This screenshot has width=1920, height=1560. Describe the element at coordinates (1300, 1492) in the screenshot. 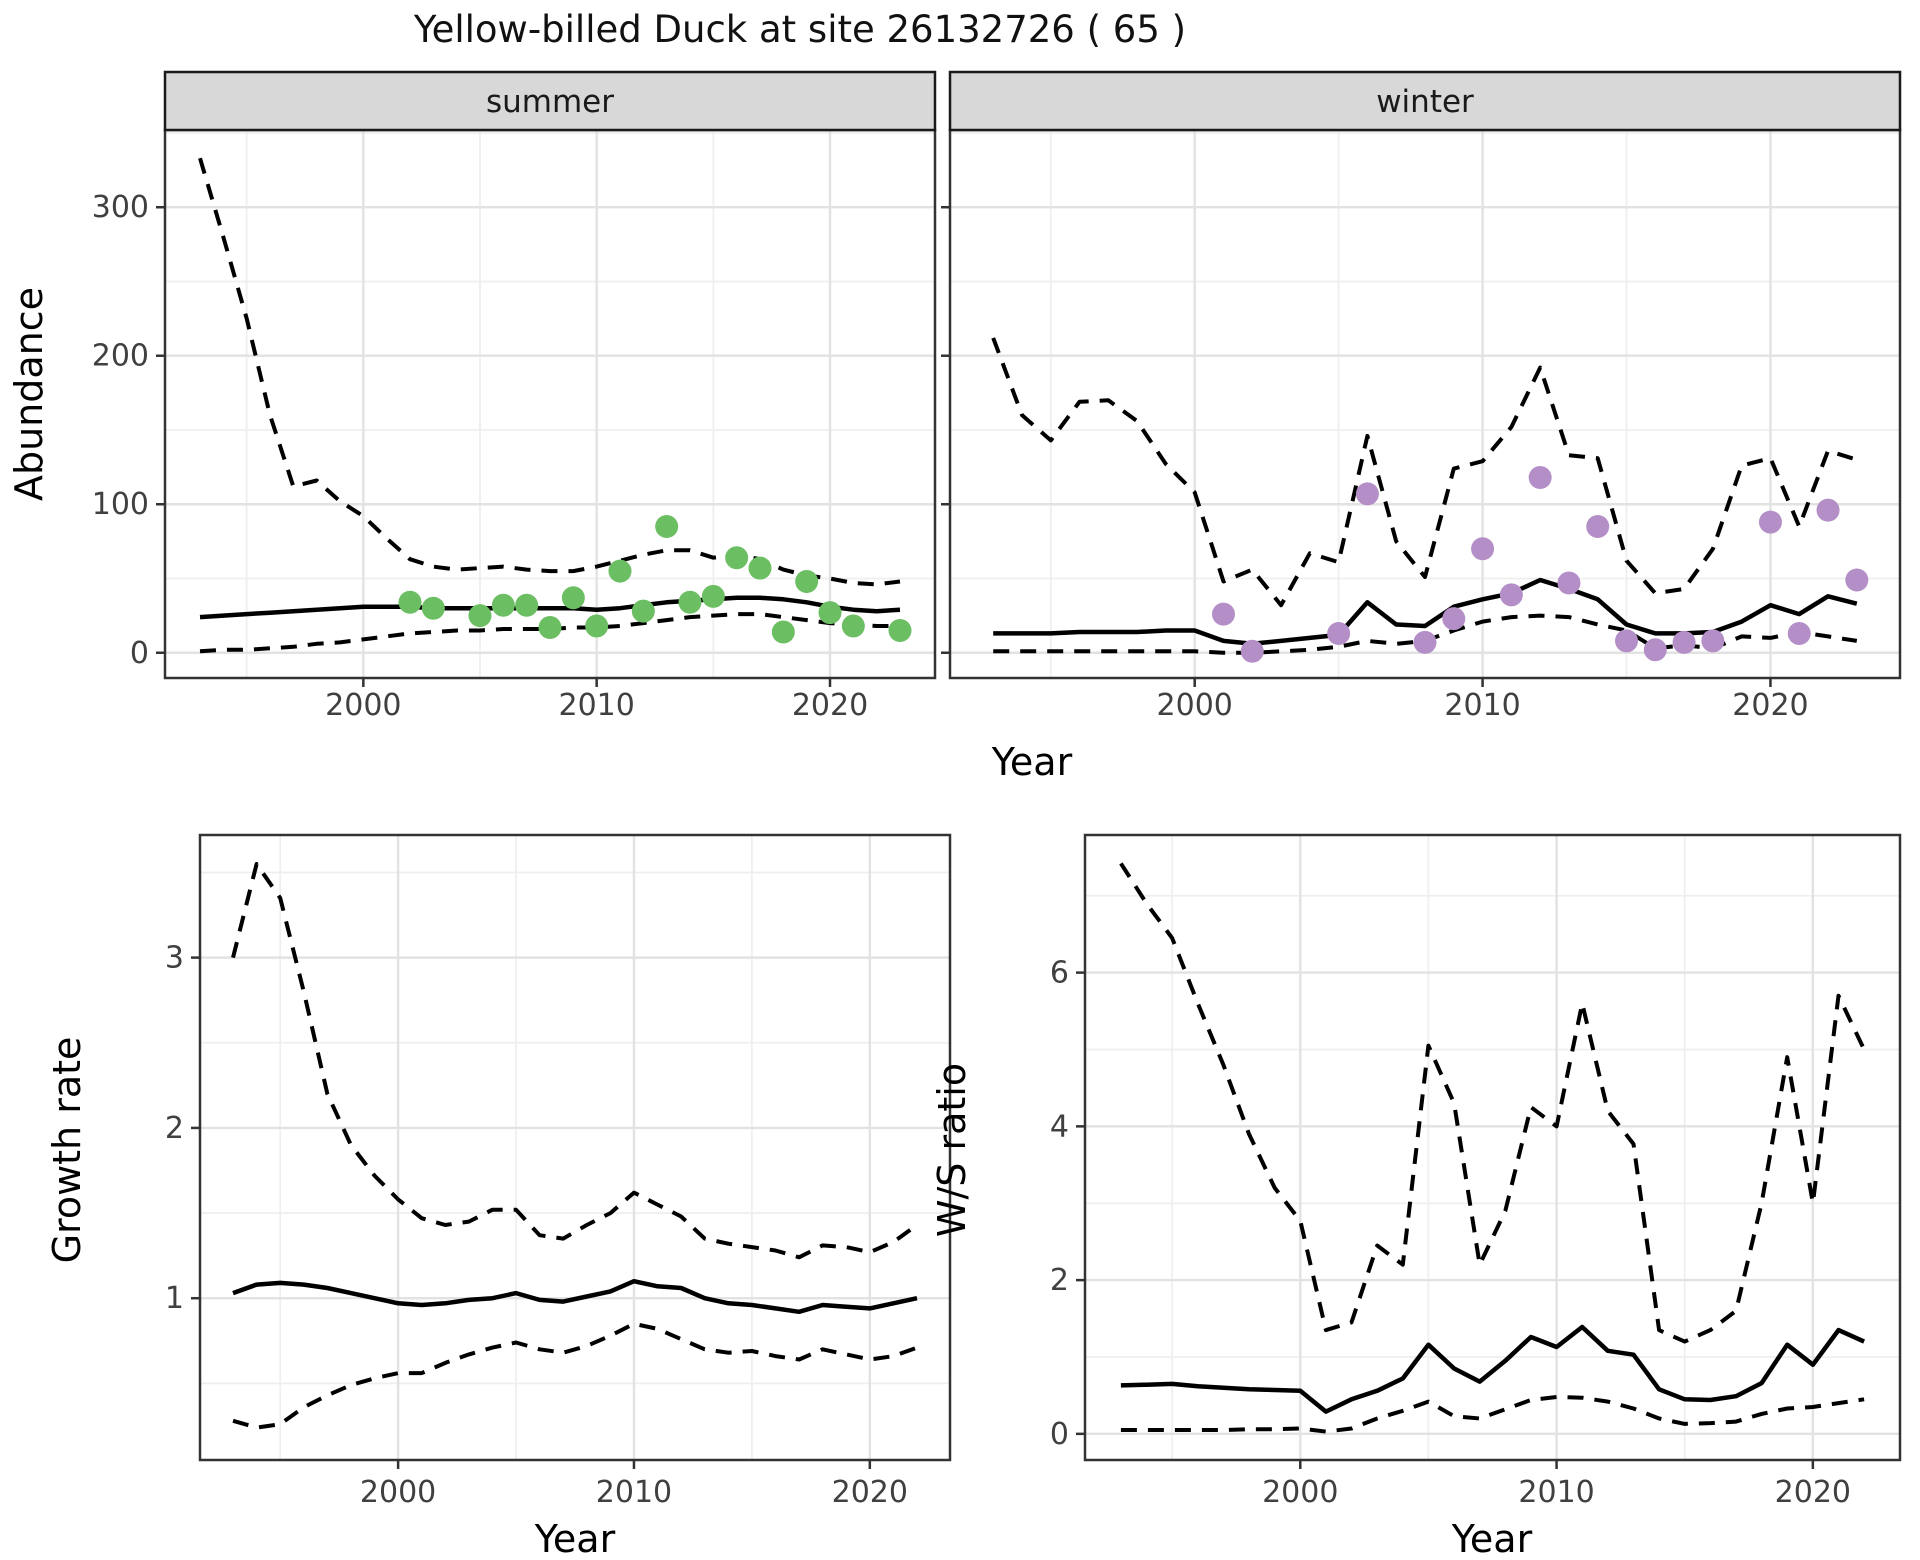

I see `ws-ratio-x-tick-label: 2000` at that location.